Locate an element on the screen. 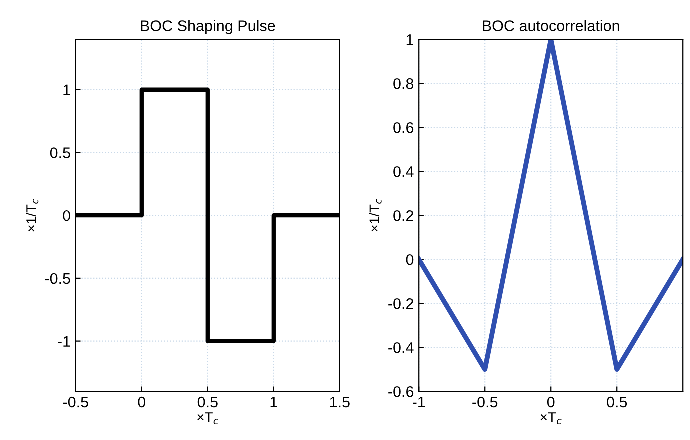 Image resolution: width=690 pixels, height=440 pixels. y-tick-label: -1 is located at coordinates (64, 341).